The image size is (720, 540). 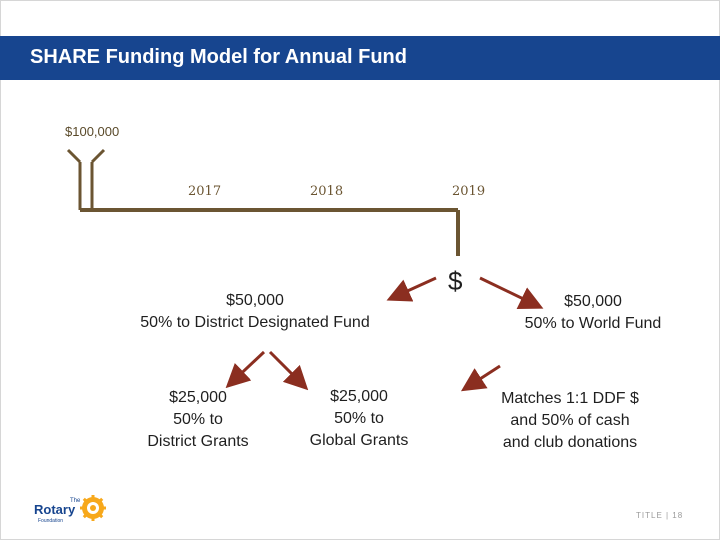 What do you see at coordinates (593, 301) in the screenshot?
I see `world-fund-amount: $50,000` at bounding box center [593, 301].